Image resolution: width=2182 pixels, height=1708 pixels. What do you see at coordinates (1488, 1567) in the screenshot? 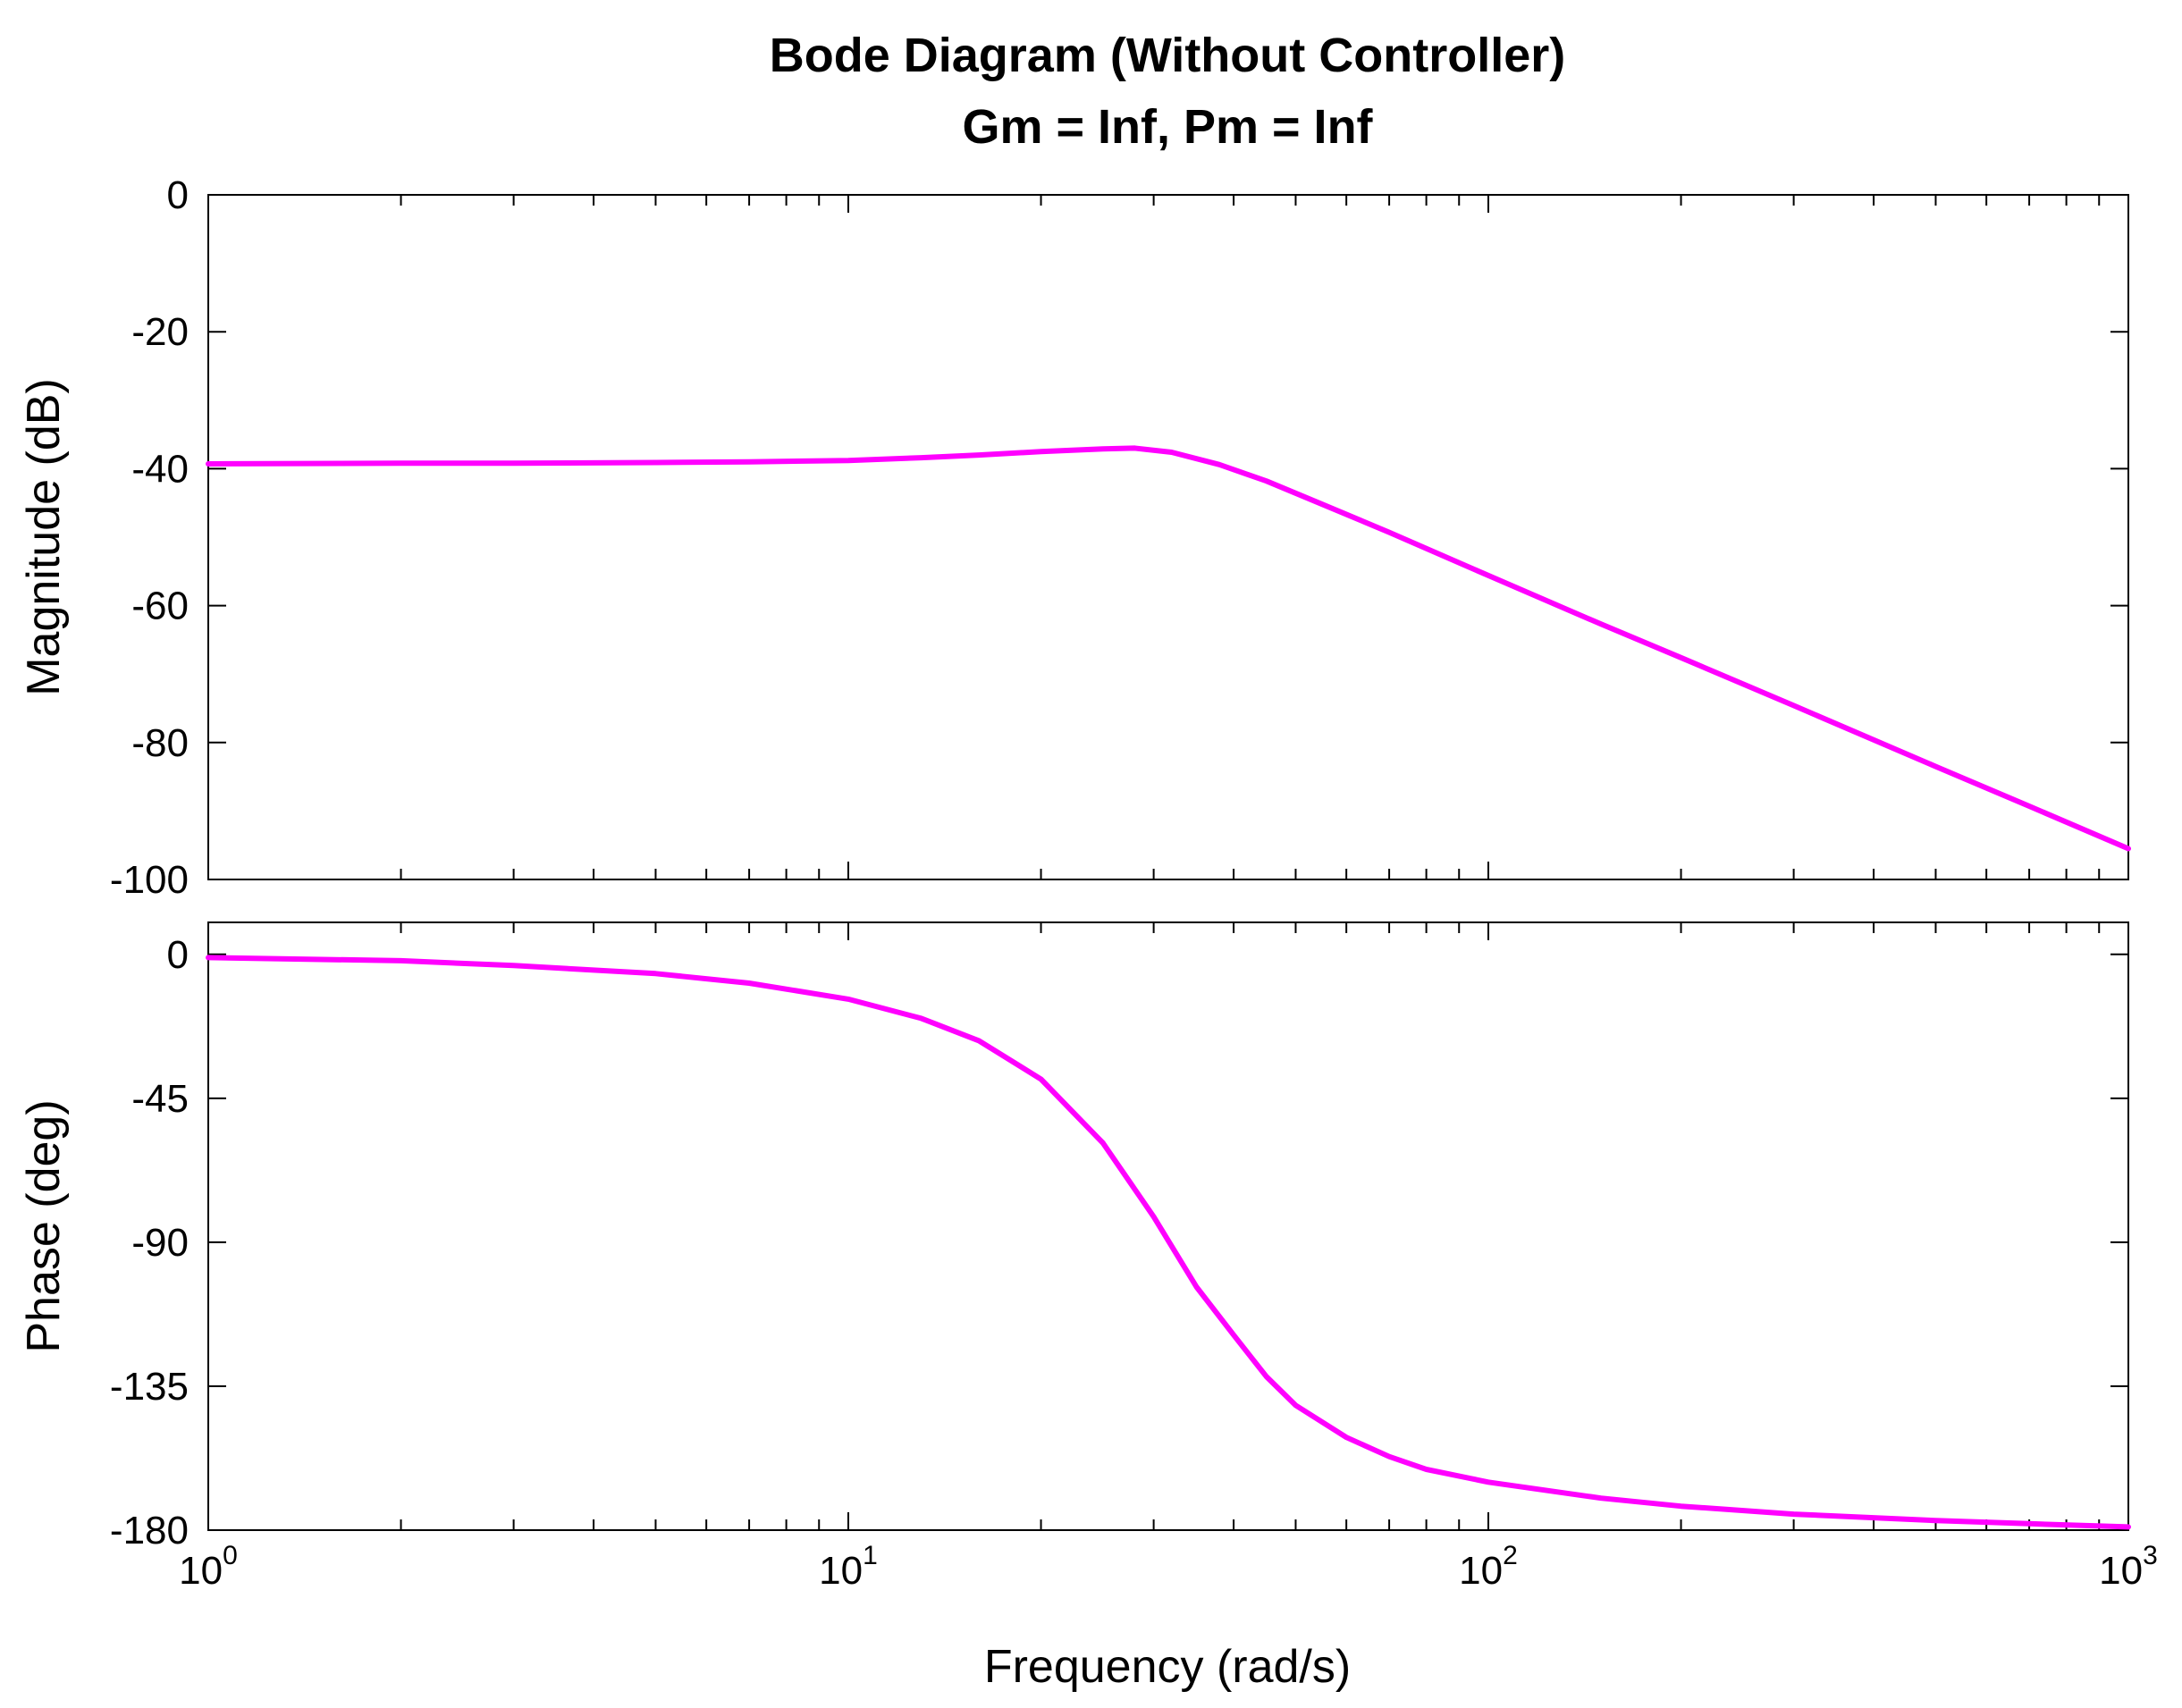
I see `x-tick-label: 10²` at bounding box center [1488, 1567].